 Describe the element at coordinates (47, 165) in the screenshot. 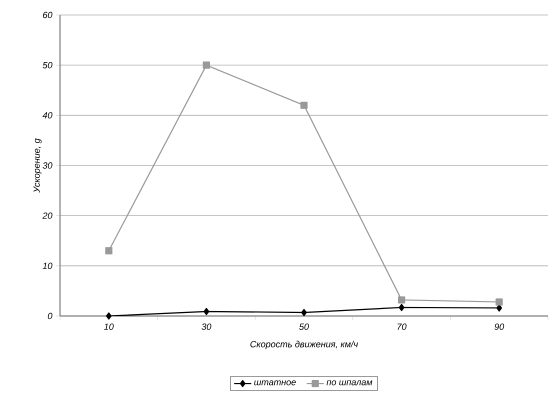

I see `y-tick-label: 30` at that location.